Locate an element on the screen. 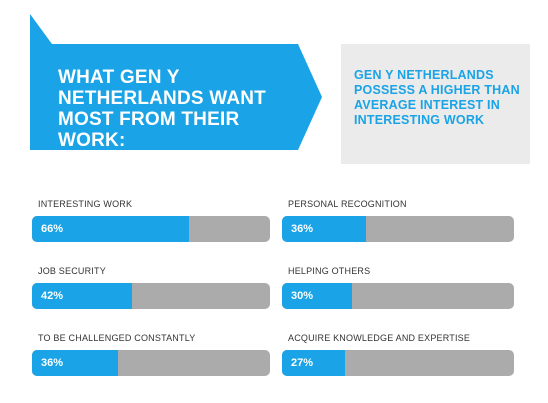 The height and width of the screenshot is (403, 548). category-label-personal-recognition: PERSONAL RECOGNITION is located at coordinates (347, 204).